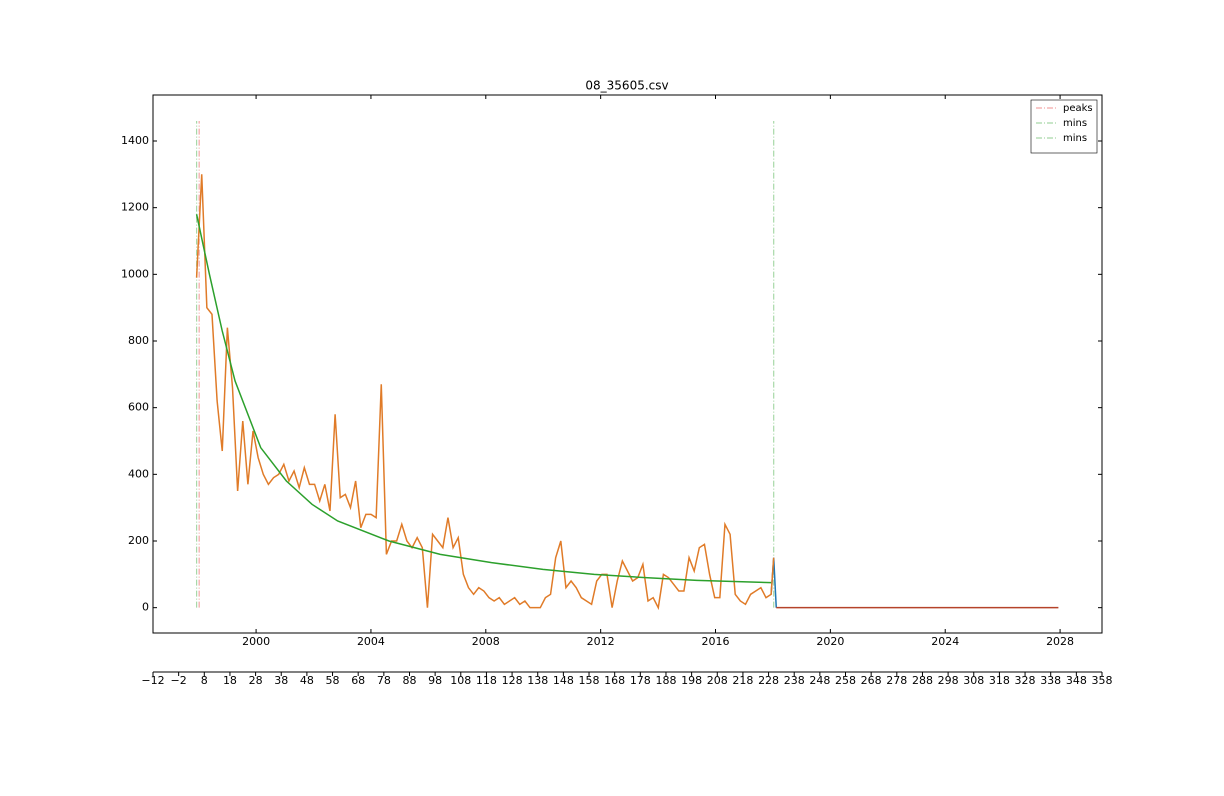 The height and width of the screenshot is (796, 1224). What do you see at coordinates (138, 473) in the screenshot?
I see `y-tick-label: 400` at bounding box center [138, 473].